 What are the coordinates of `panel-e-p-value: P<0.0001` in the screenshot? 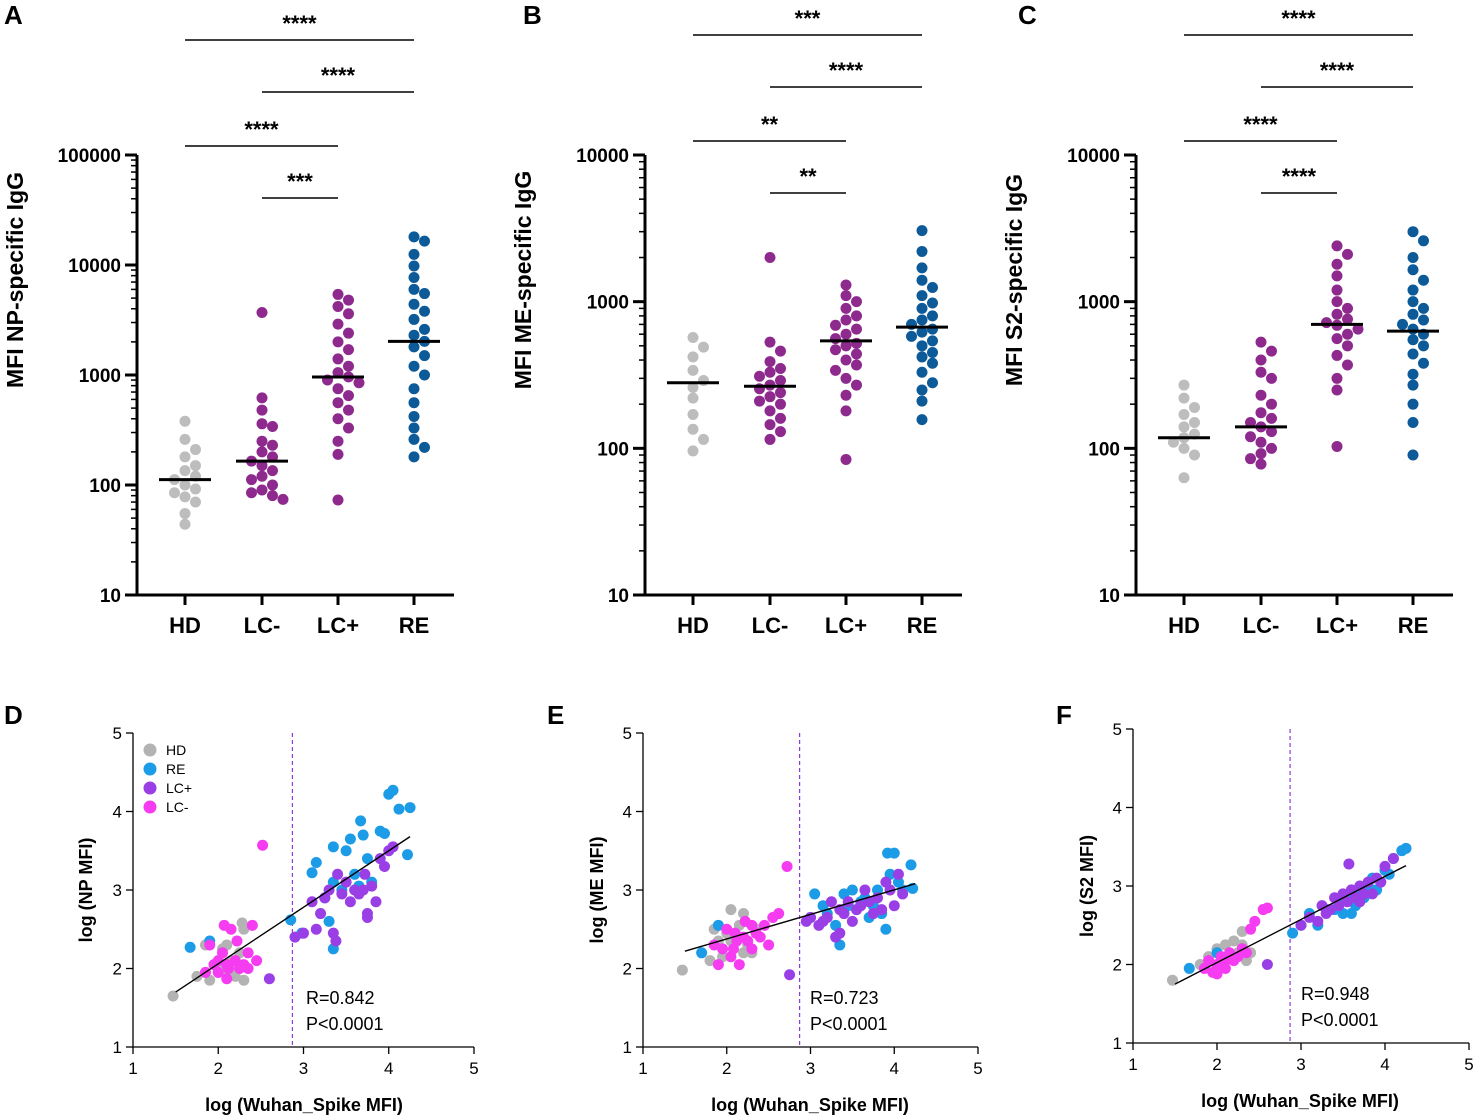 It's located at (849, 1024).